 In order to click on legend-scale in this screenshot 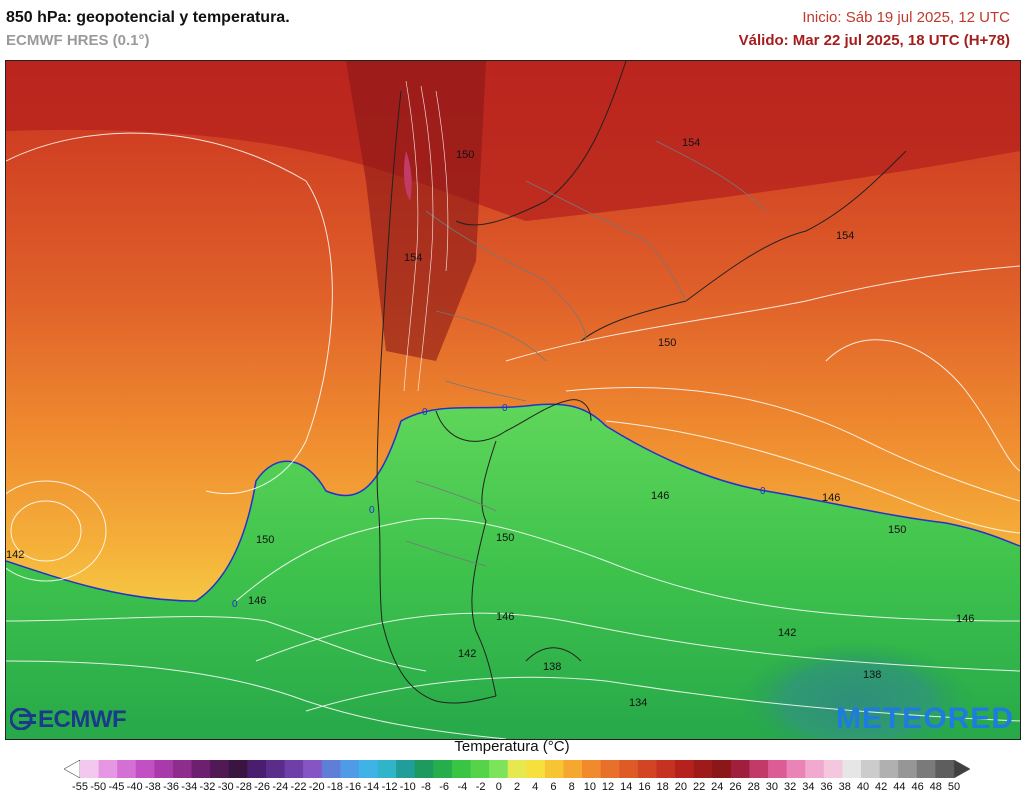, I will do `click(517, 769)`.